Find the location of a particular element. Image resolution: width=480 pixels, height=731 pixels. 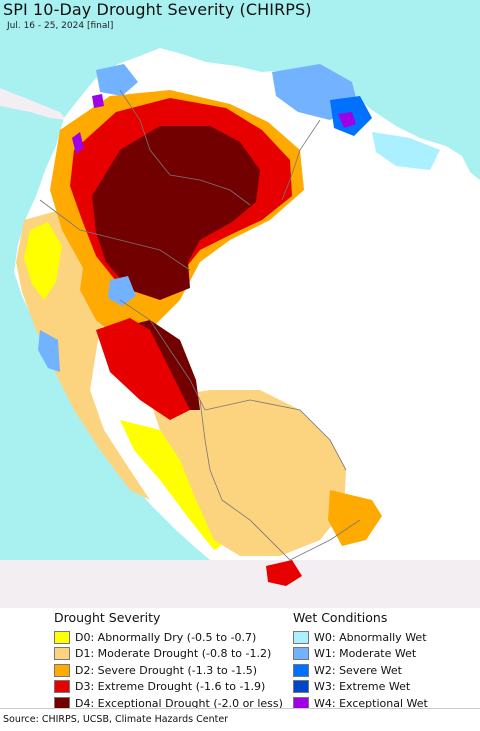

legend-label-d4: D4: Exceptional Drought (-2.0 or less) is located at coordinates (179, 703).